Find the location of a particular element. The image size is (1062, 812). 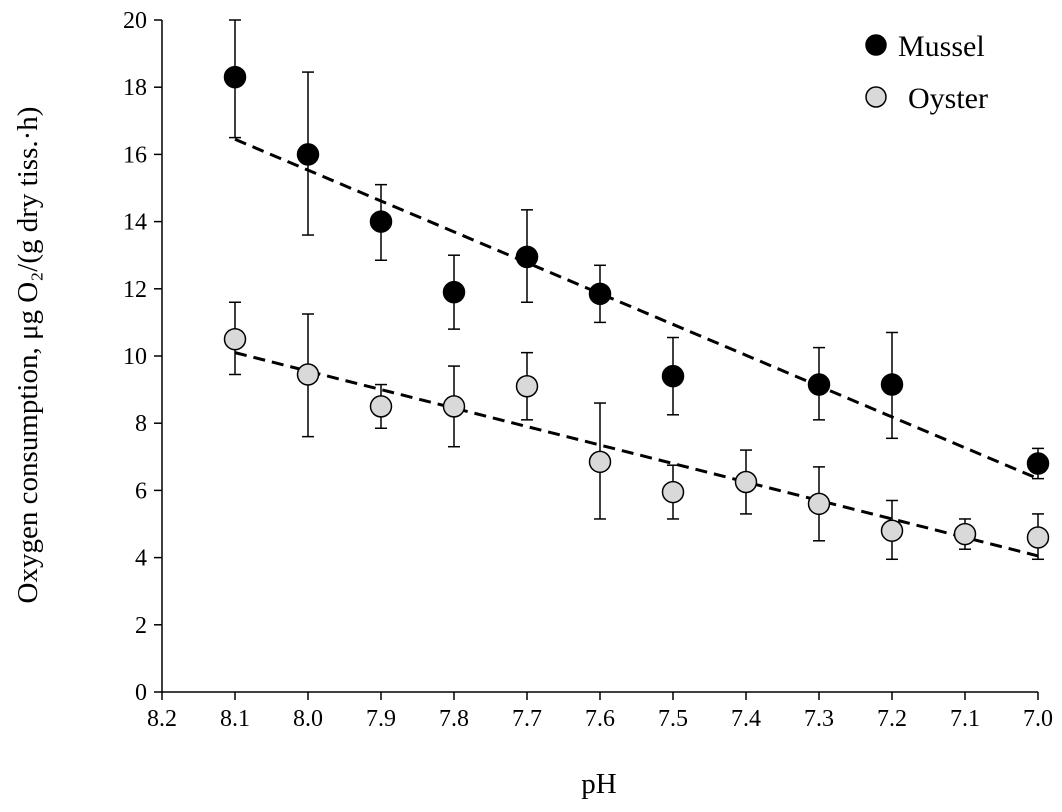

y-tick-label: 2 is located at coordinates (141, 626).